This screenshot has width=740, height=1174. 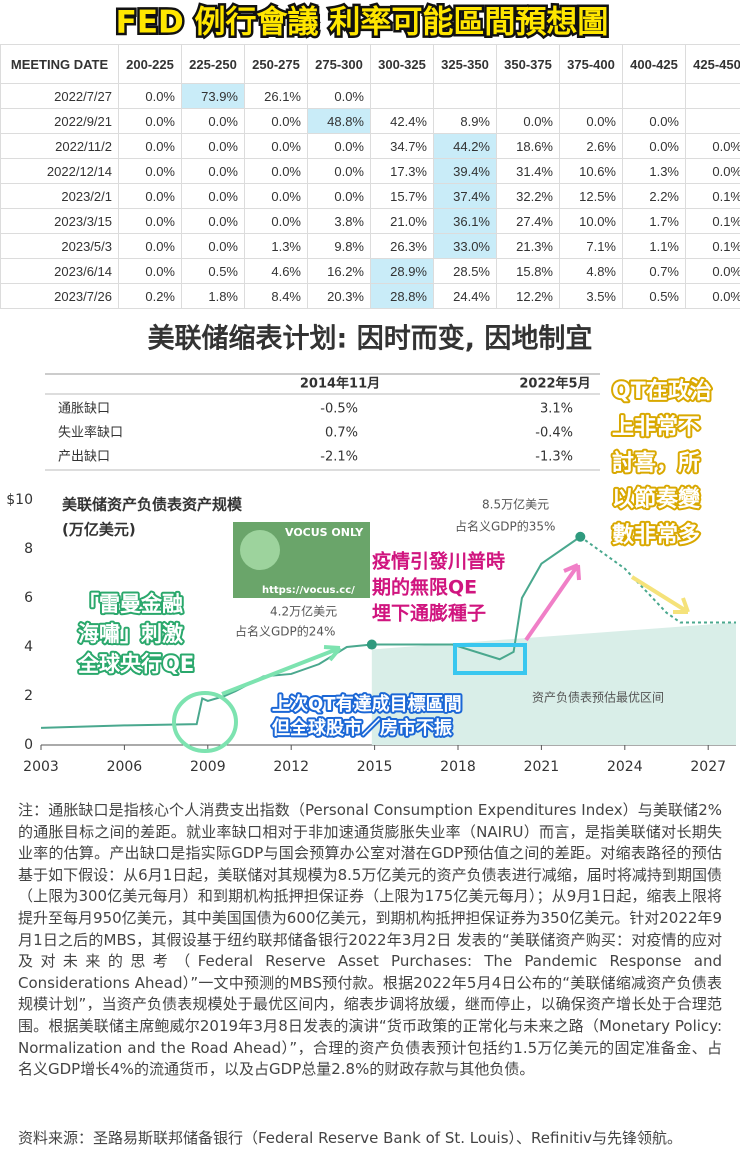 What do you see at coordinates (339, 221) in the screenshot?
I see `probability-cell: 3.8%` at bounding box center [339, 221].